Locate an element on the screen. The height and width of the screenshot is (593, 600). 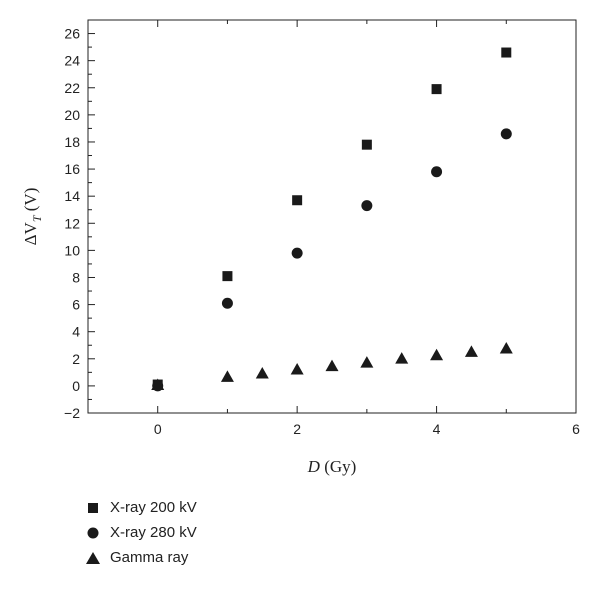
y-tick-label: 10 is located at coordinates (72, 250).